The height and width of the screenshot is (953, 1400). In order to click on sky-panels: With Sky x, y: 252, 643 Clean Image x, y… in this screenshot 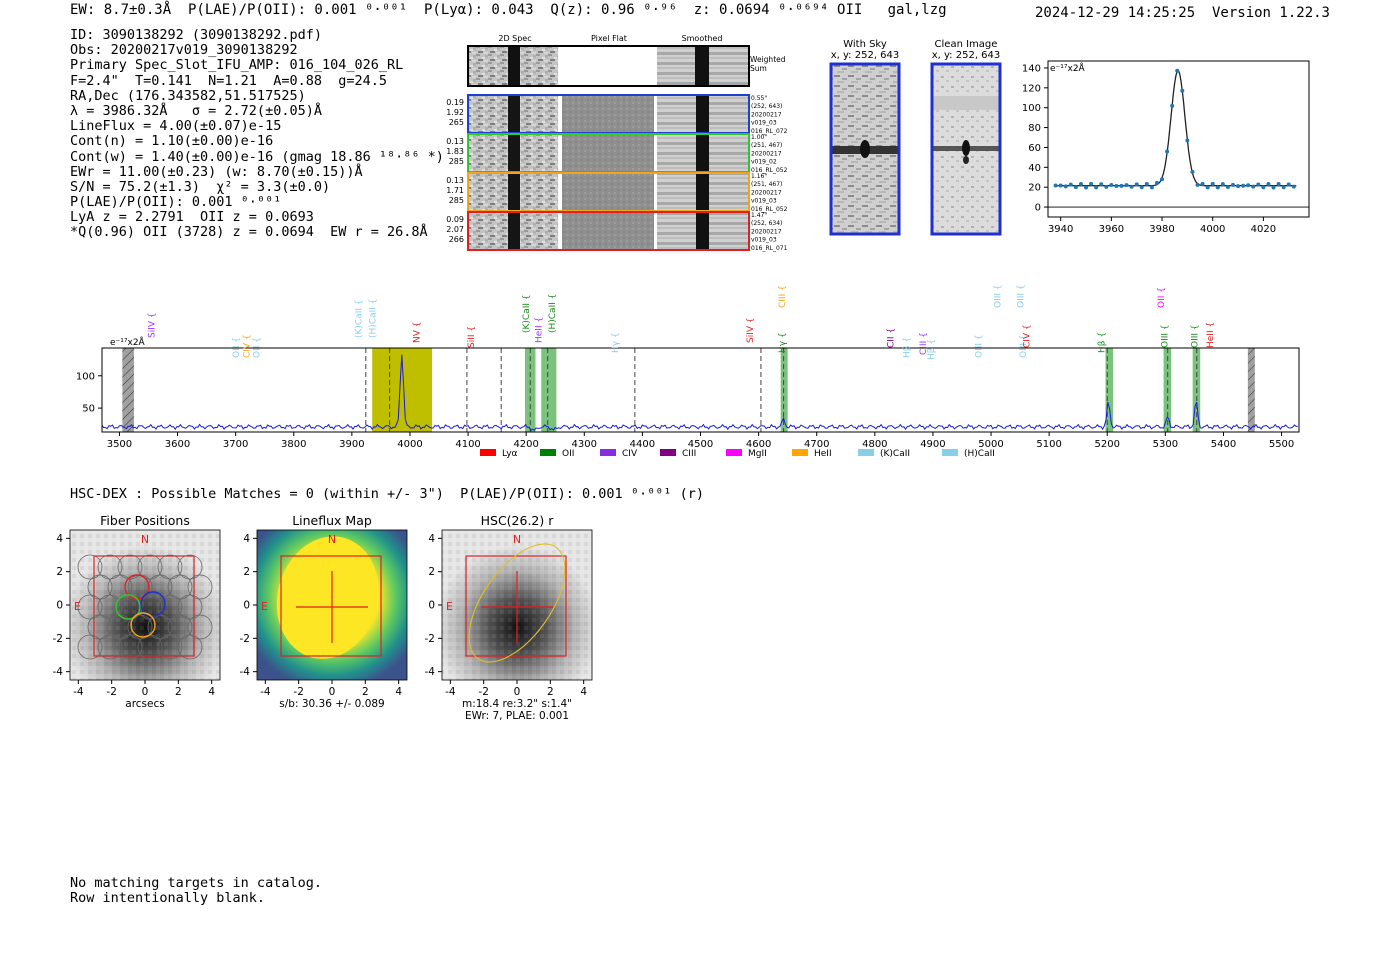, I will do `click(915, 137)`.